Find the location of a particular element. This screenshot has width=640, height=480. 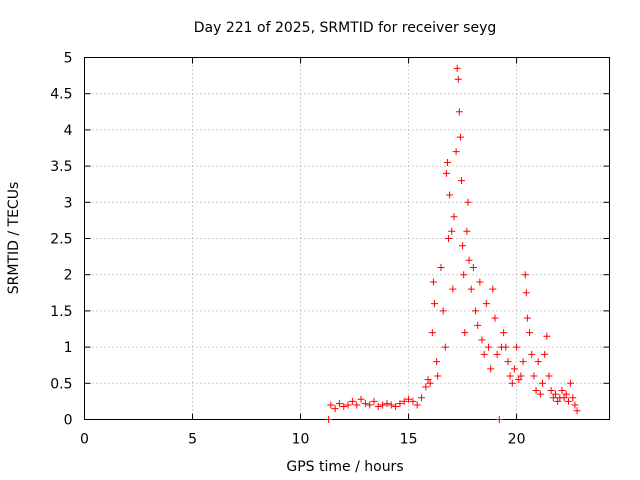

y-tick-label: 0 is located at coordinates (68, 421).